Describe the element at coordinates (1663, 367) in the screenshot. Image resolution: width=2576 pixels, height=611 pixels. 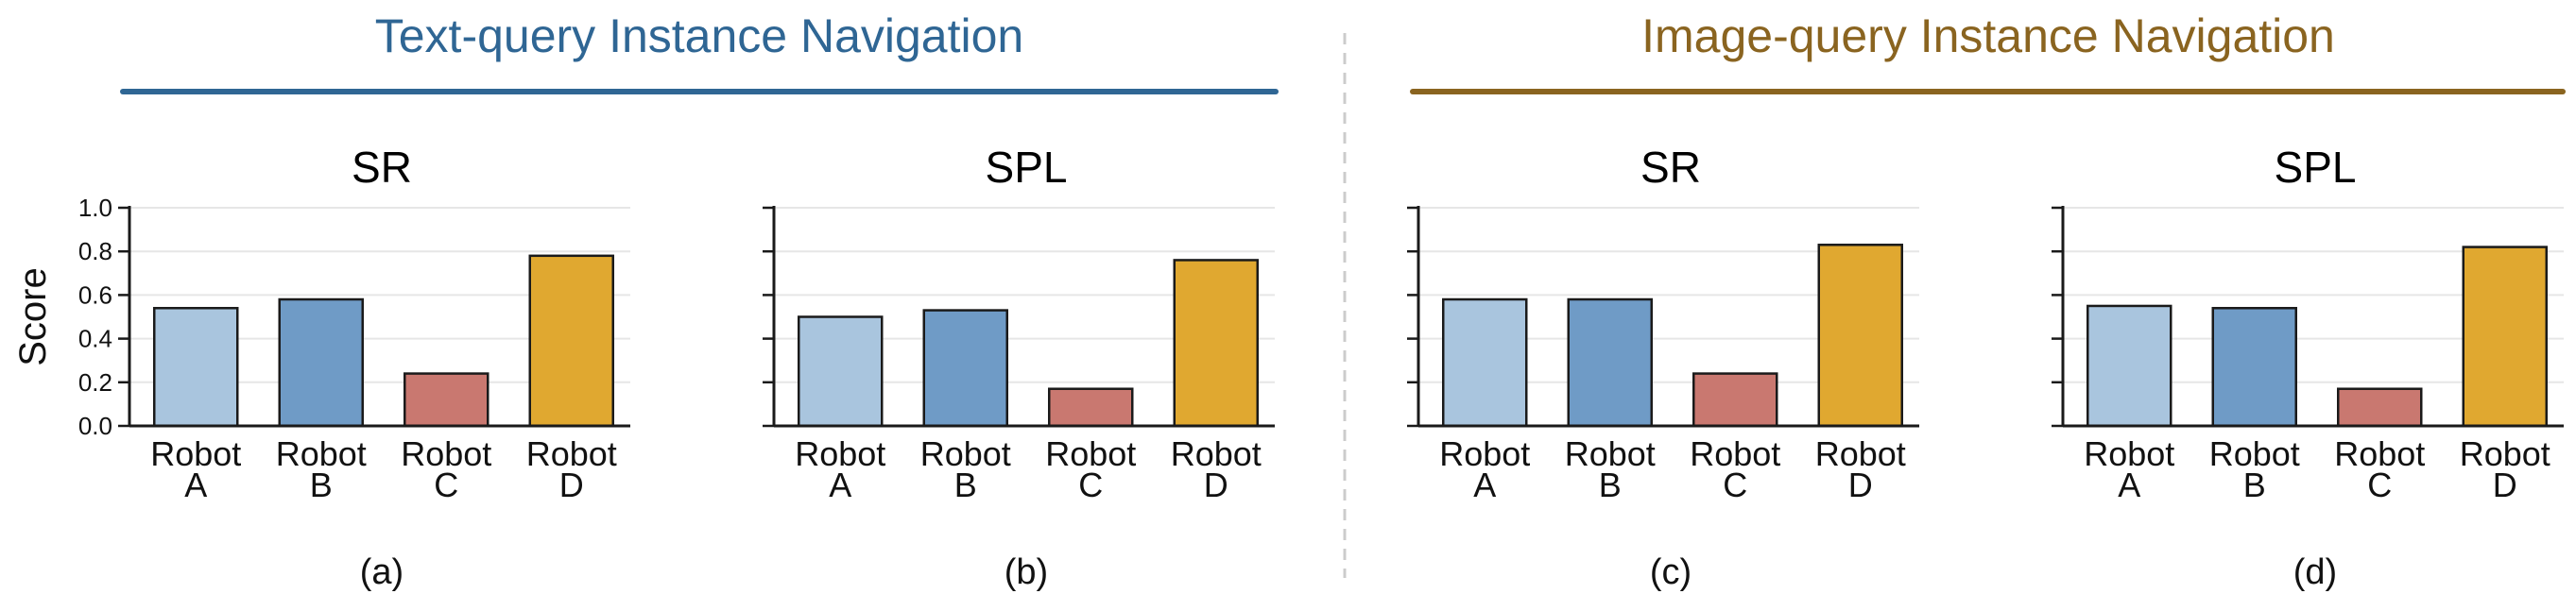
I see `chart-panel-3: Robot A Robot B Robot C Robot D SR (c)` at that location.